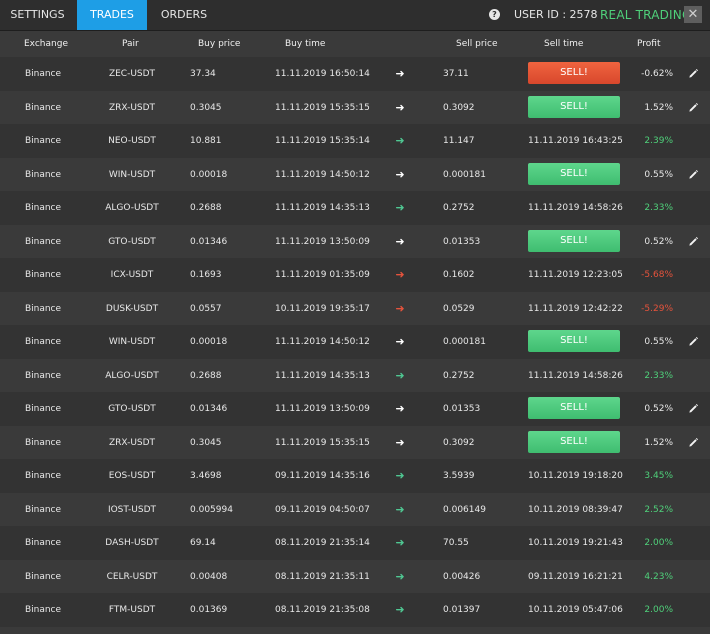 Image resolution: width=710 pixels, height=634 pixels. Describe the element at coordinates (462, 576) in the screenshot. I see `cell-sell-price: 0.00426` at that location.